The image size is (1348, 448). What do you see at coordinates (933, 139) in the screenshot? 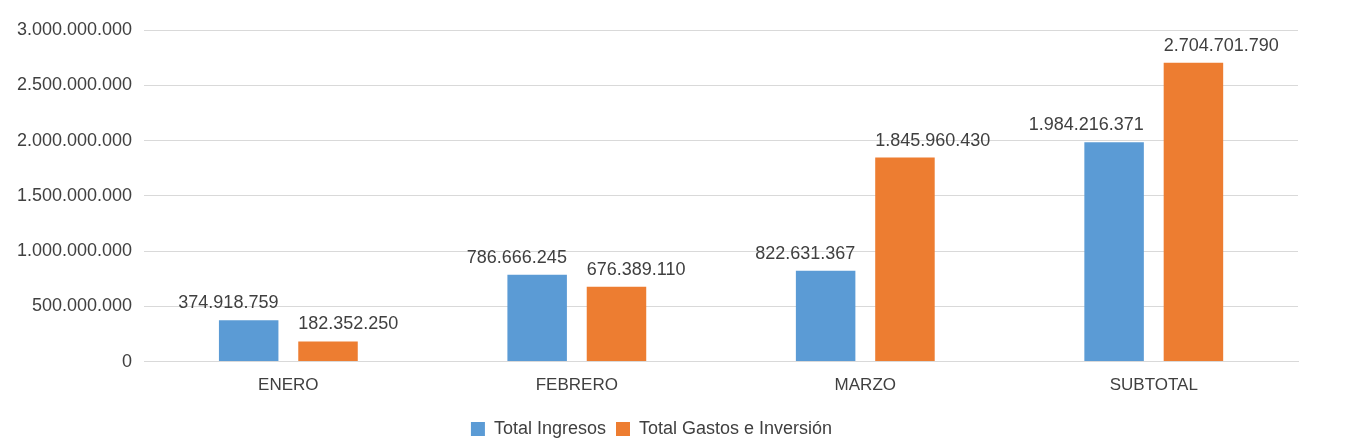
I see `data-label: 1.845.960.430` at bounding box center [933, 139].